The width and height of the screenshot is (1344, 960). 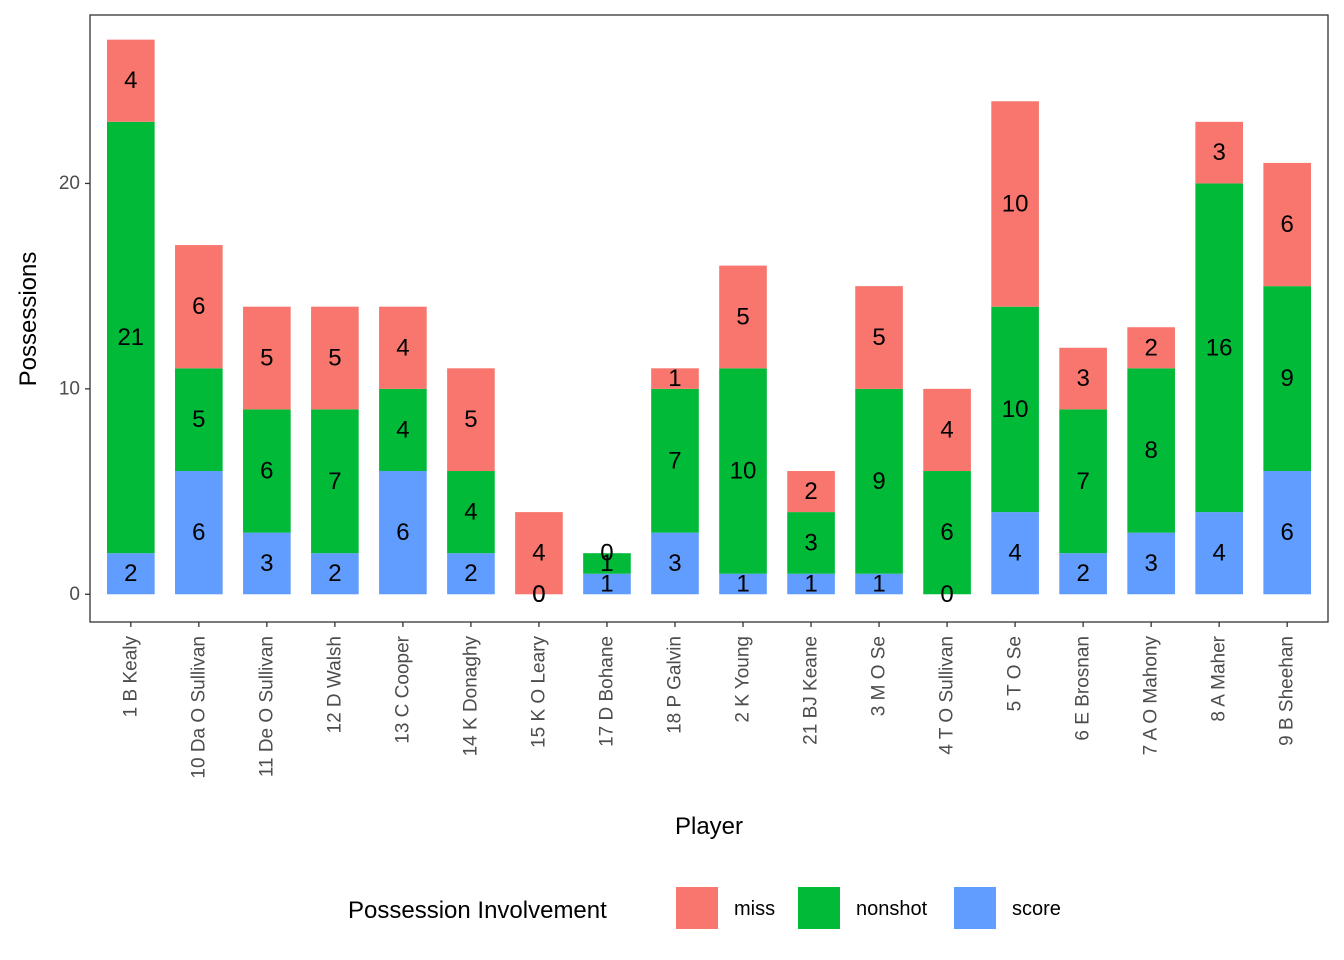 I want to click on bar-label-nonshot: 21, so click(x=130, y=337).